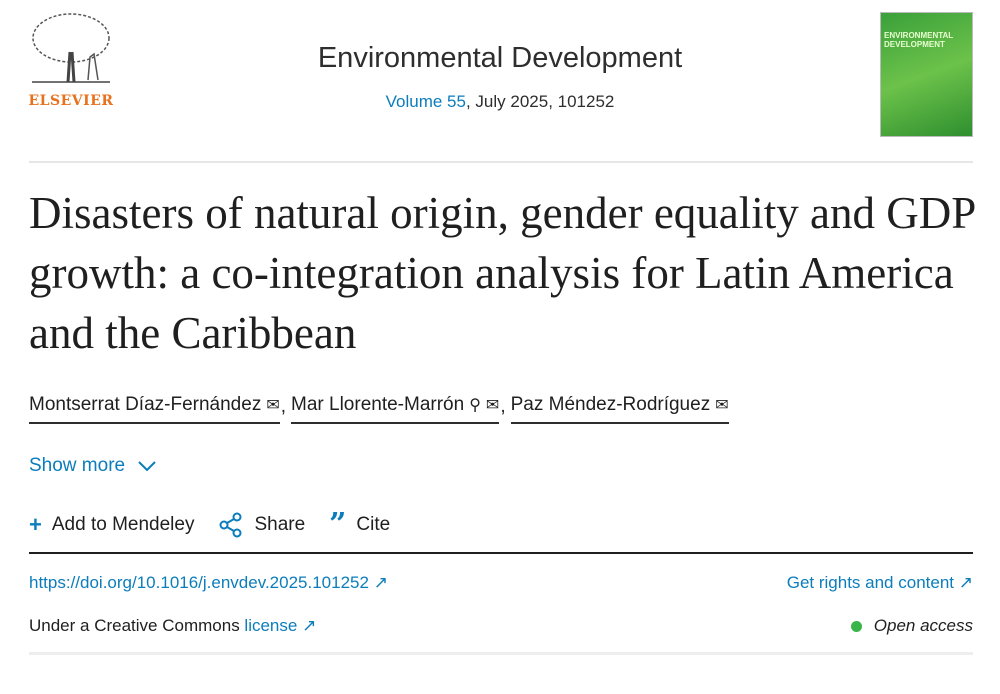 The height and width of the screenshot is (694, 1000). I want to click on license-info: Under a Creative Commons license ↗, so click(172, 626).